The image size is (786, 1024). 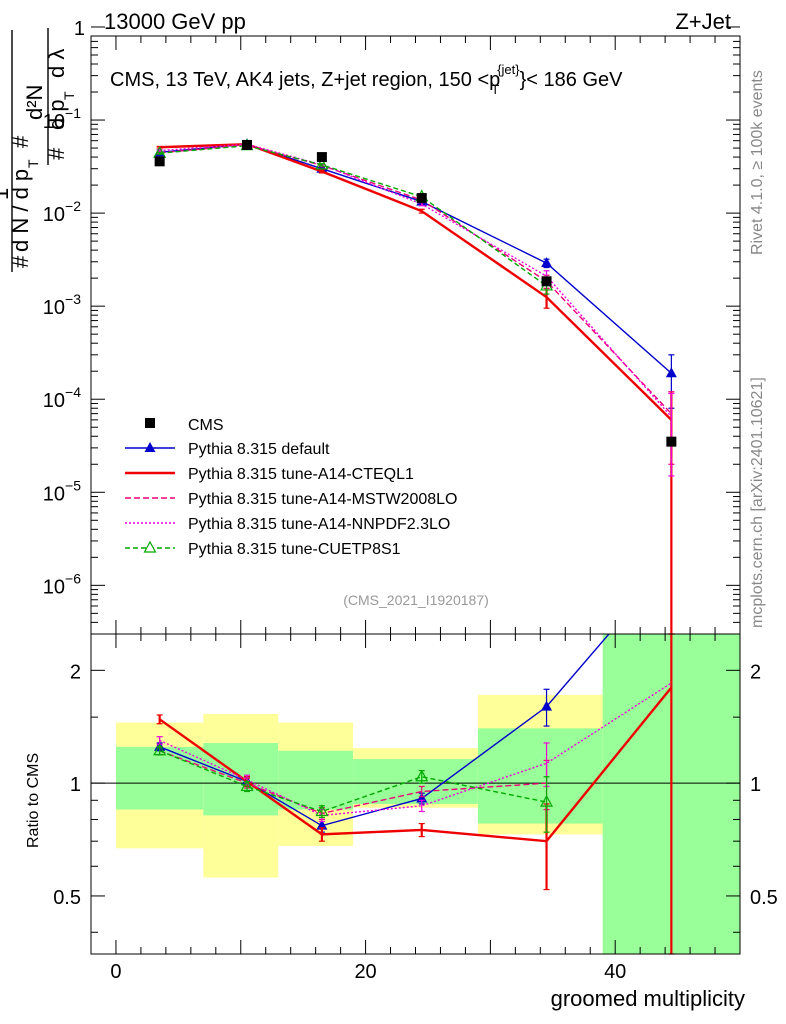 I want to click on legend-entry-pythia-8-315-tune-a14-nnpdf2-3lo: Pythia 8.315 tune-A14-NNPDF2.3LO, so click(x=287, y=524).